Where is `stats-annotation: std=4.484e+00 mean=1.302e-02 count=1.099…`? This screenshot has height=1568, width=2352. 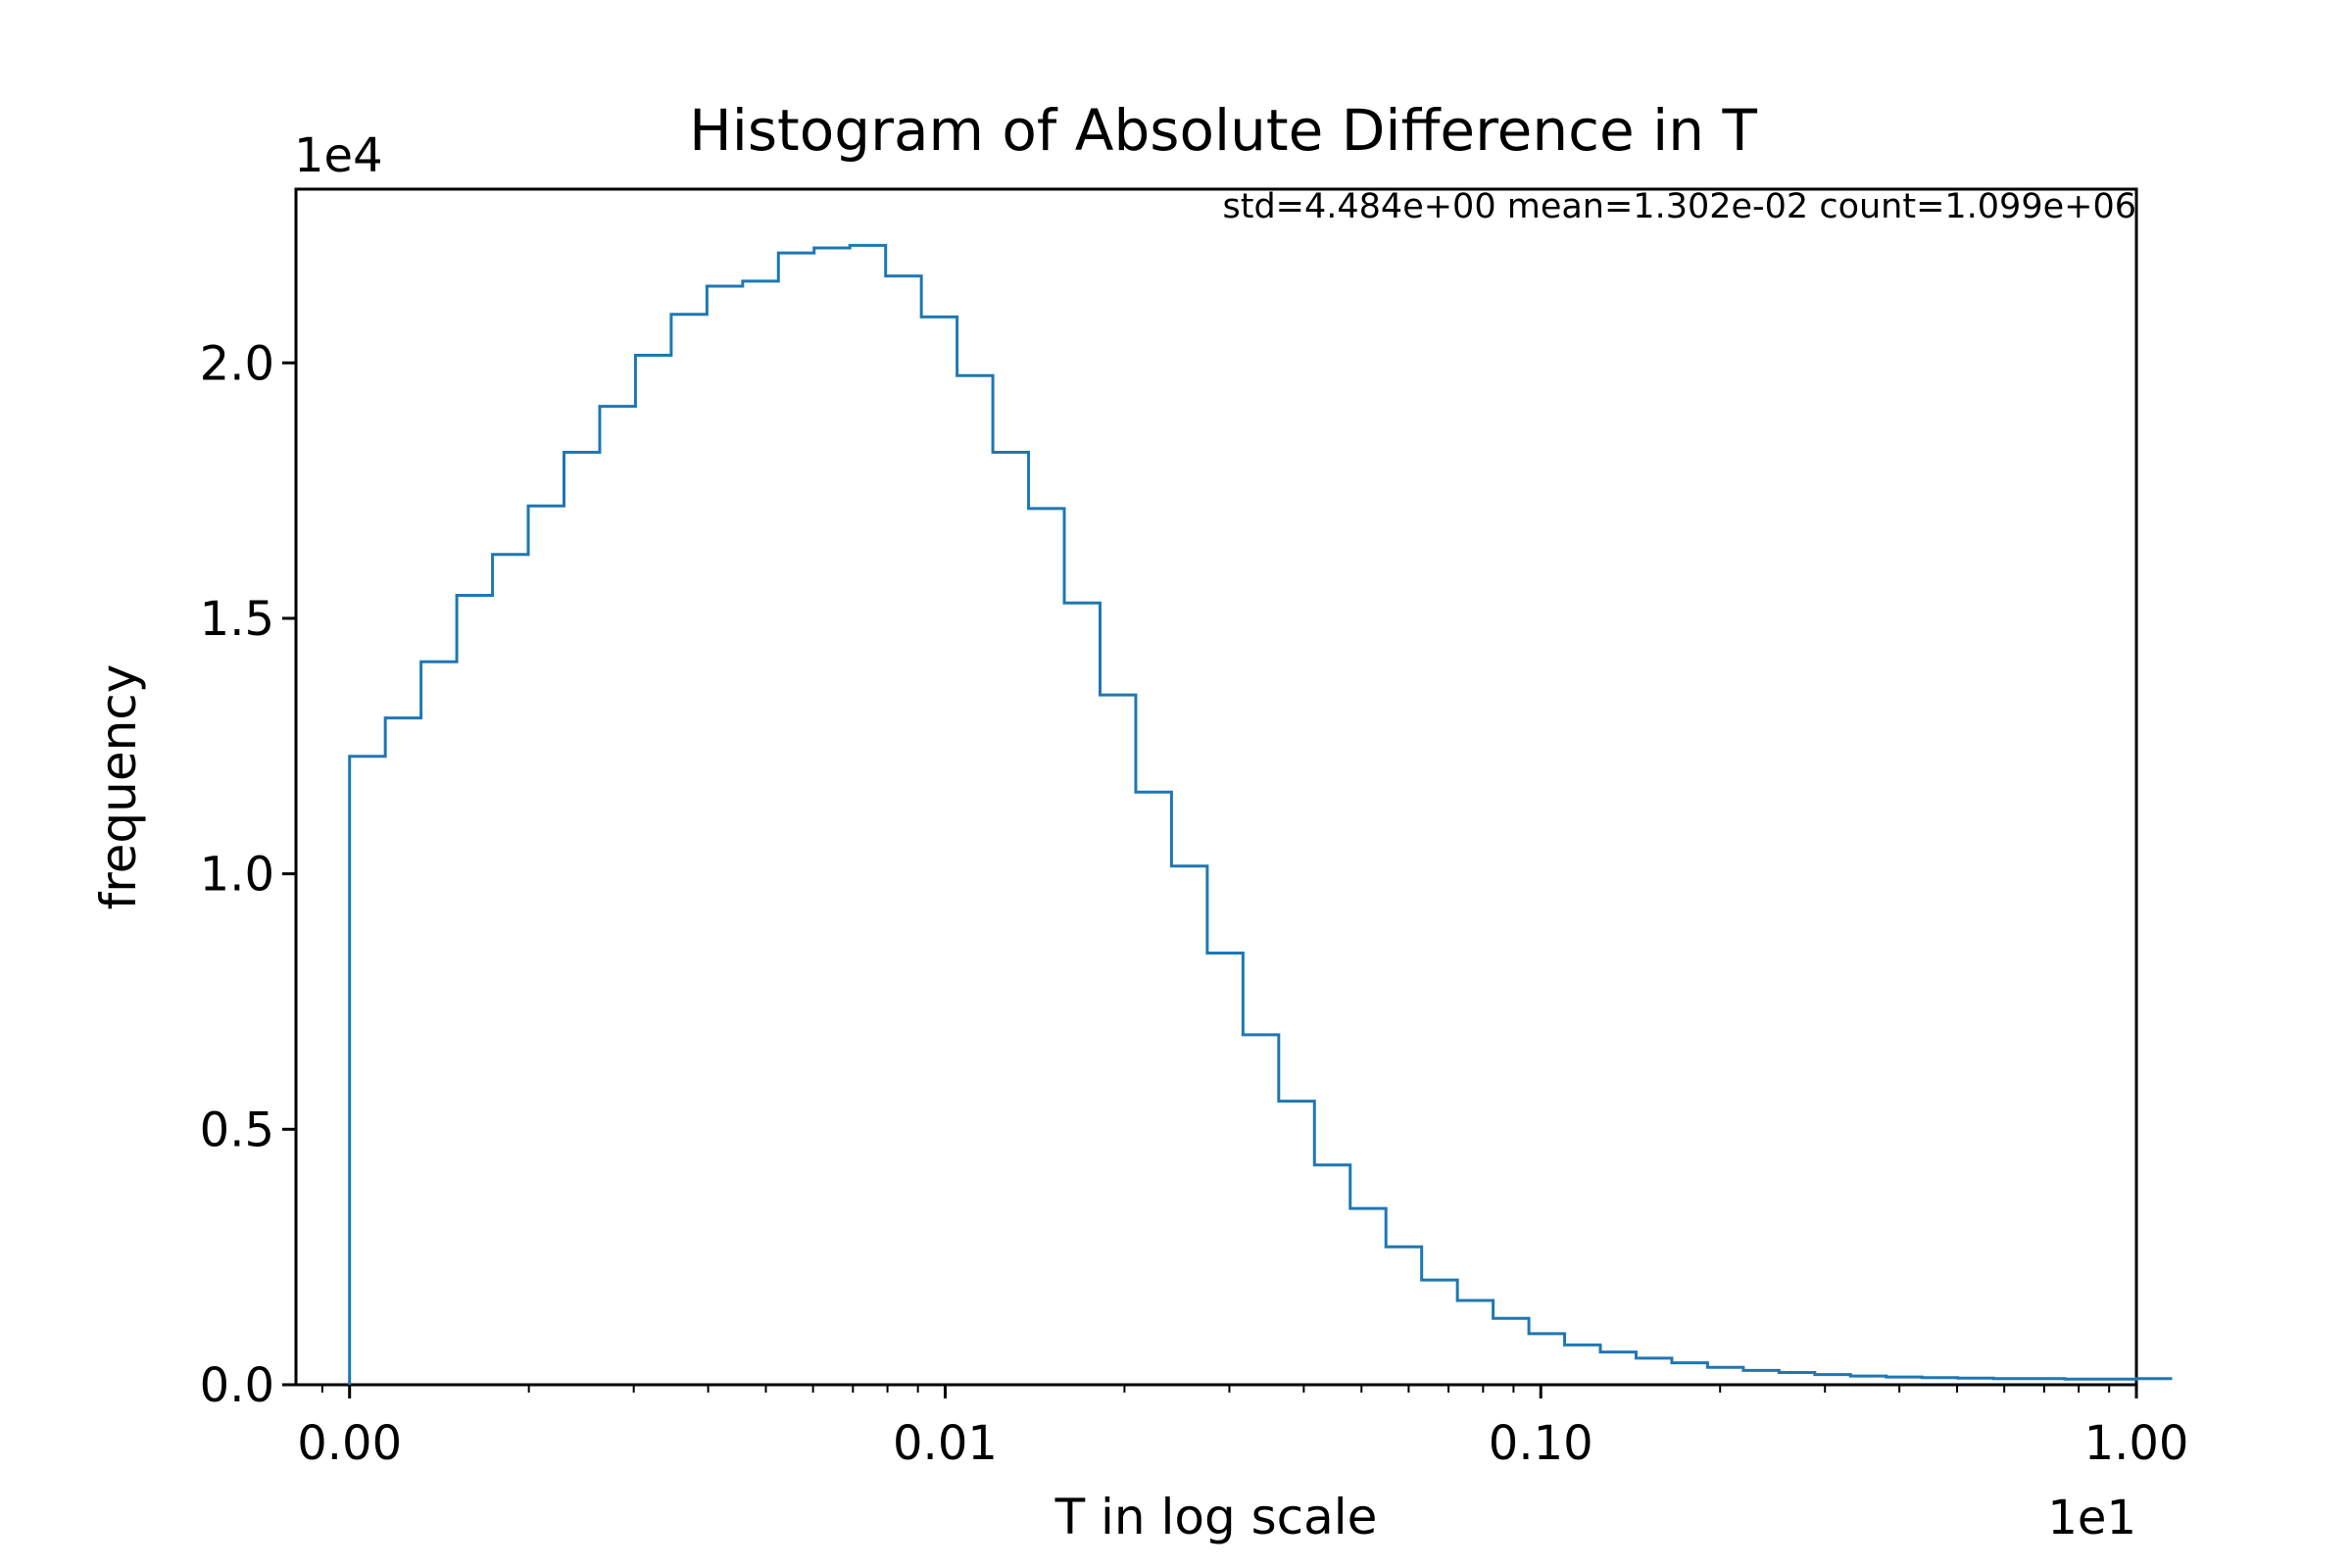
stats-annotation: std=4.484e+00 mean=1.302e-02 count=1.099… is located at coordinates (1680, 206).